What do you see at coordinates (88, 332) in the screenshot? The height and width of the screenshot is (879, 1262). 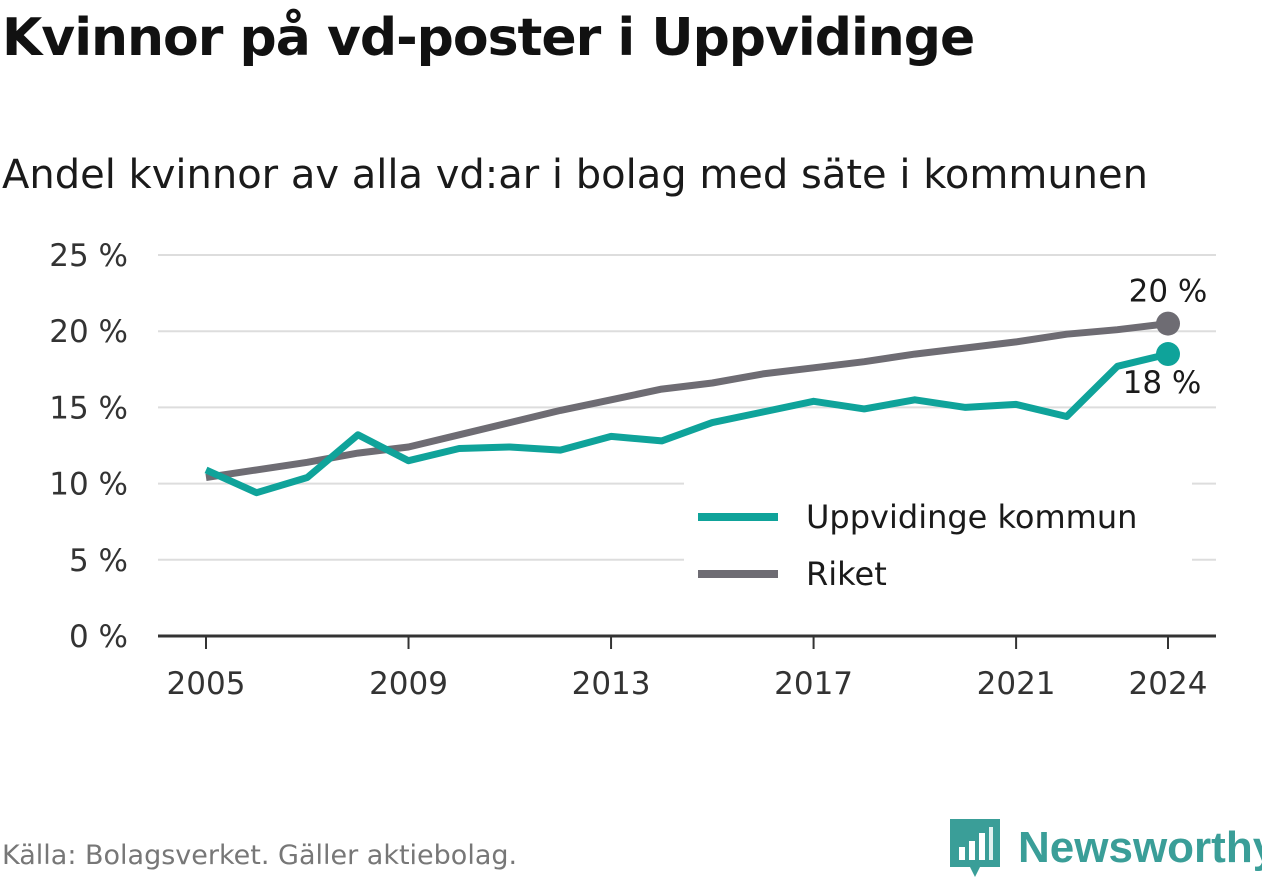 I see `y-tick-label: 20 %` at bounding box center [88, 332].